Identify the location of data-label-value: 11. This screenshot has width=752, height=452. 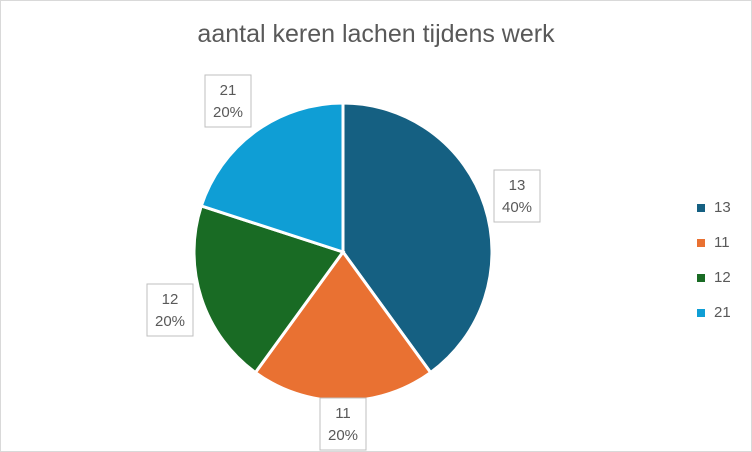
(343, 413).